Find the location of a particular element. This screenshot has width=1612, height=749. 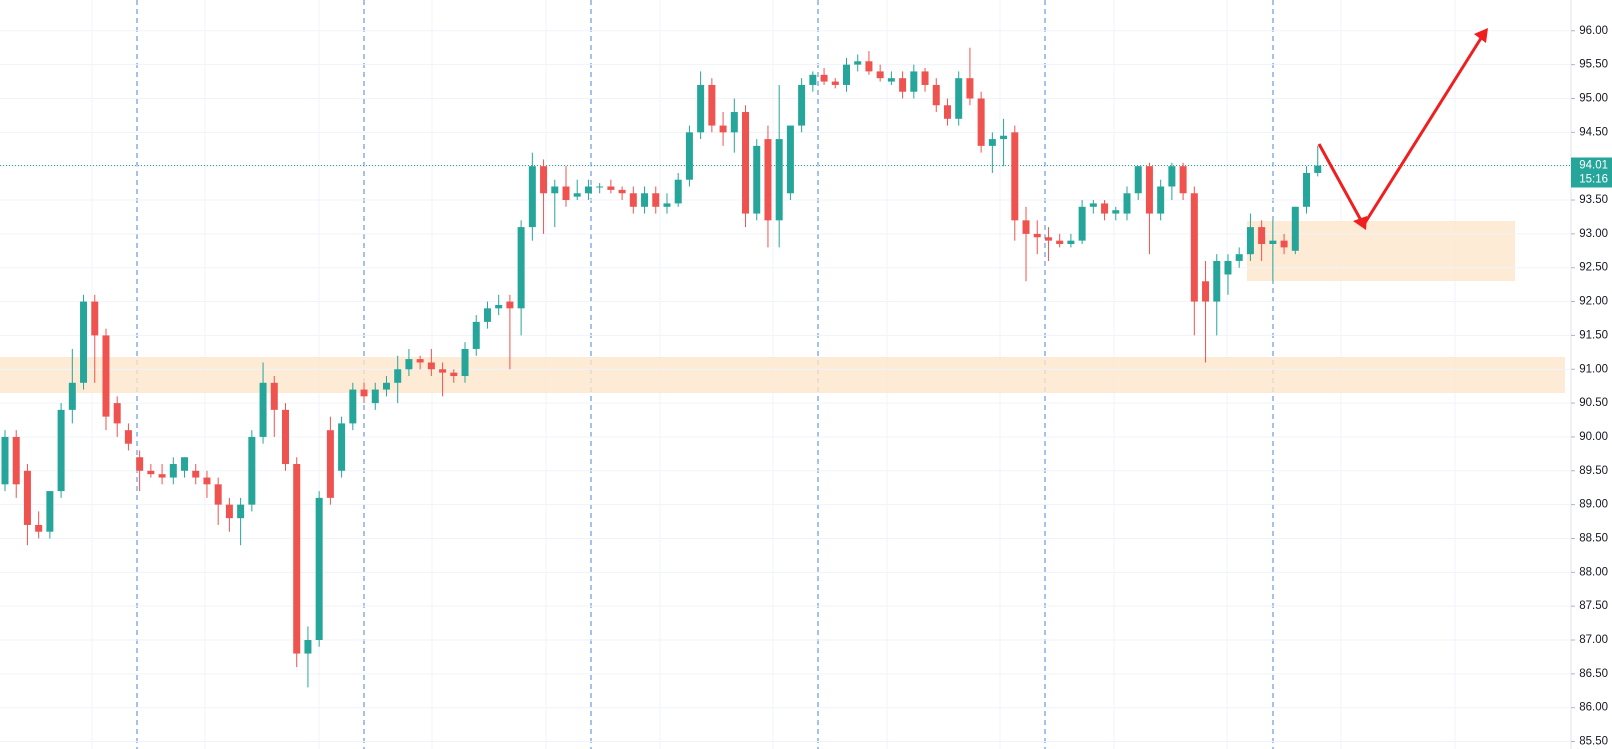

y-tick-label: 95.50 is located at coordinates (1593, 65).